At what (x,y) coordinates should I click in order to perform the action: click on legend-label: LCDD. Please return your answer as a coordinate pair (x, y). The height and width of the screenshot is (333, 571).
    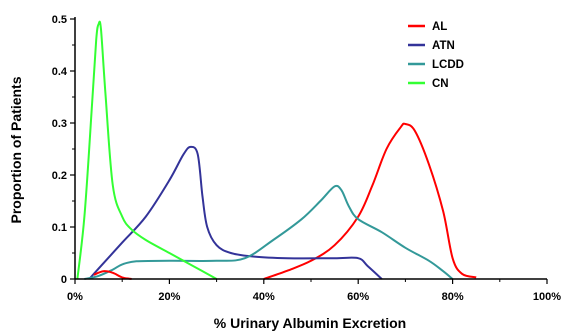
    Looking at the image, I should click on (448, 65).